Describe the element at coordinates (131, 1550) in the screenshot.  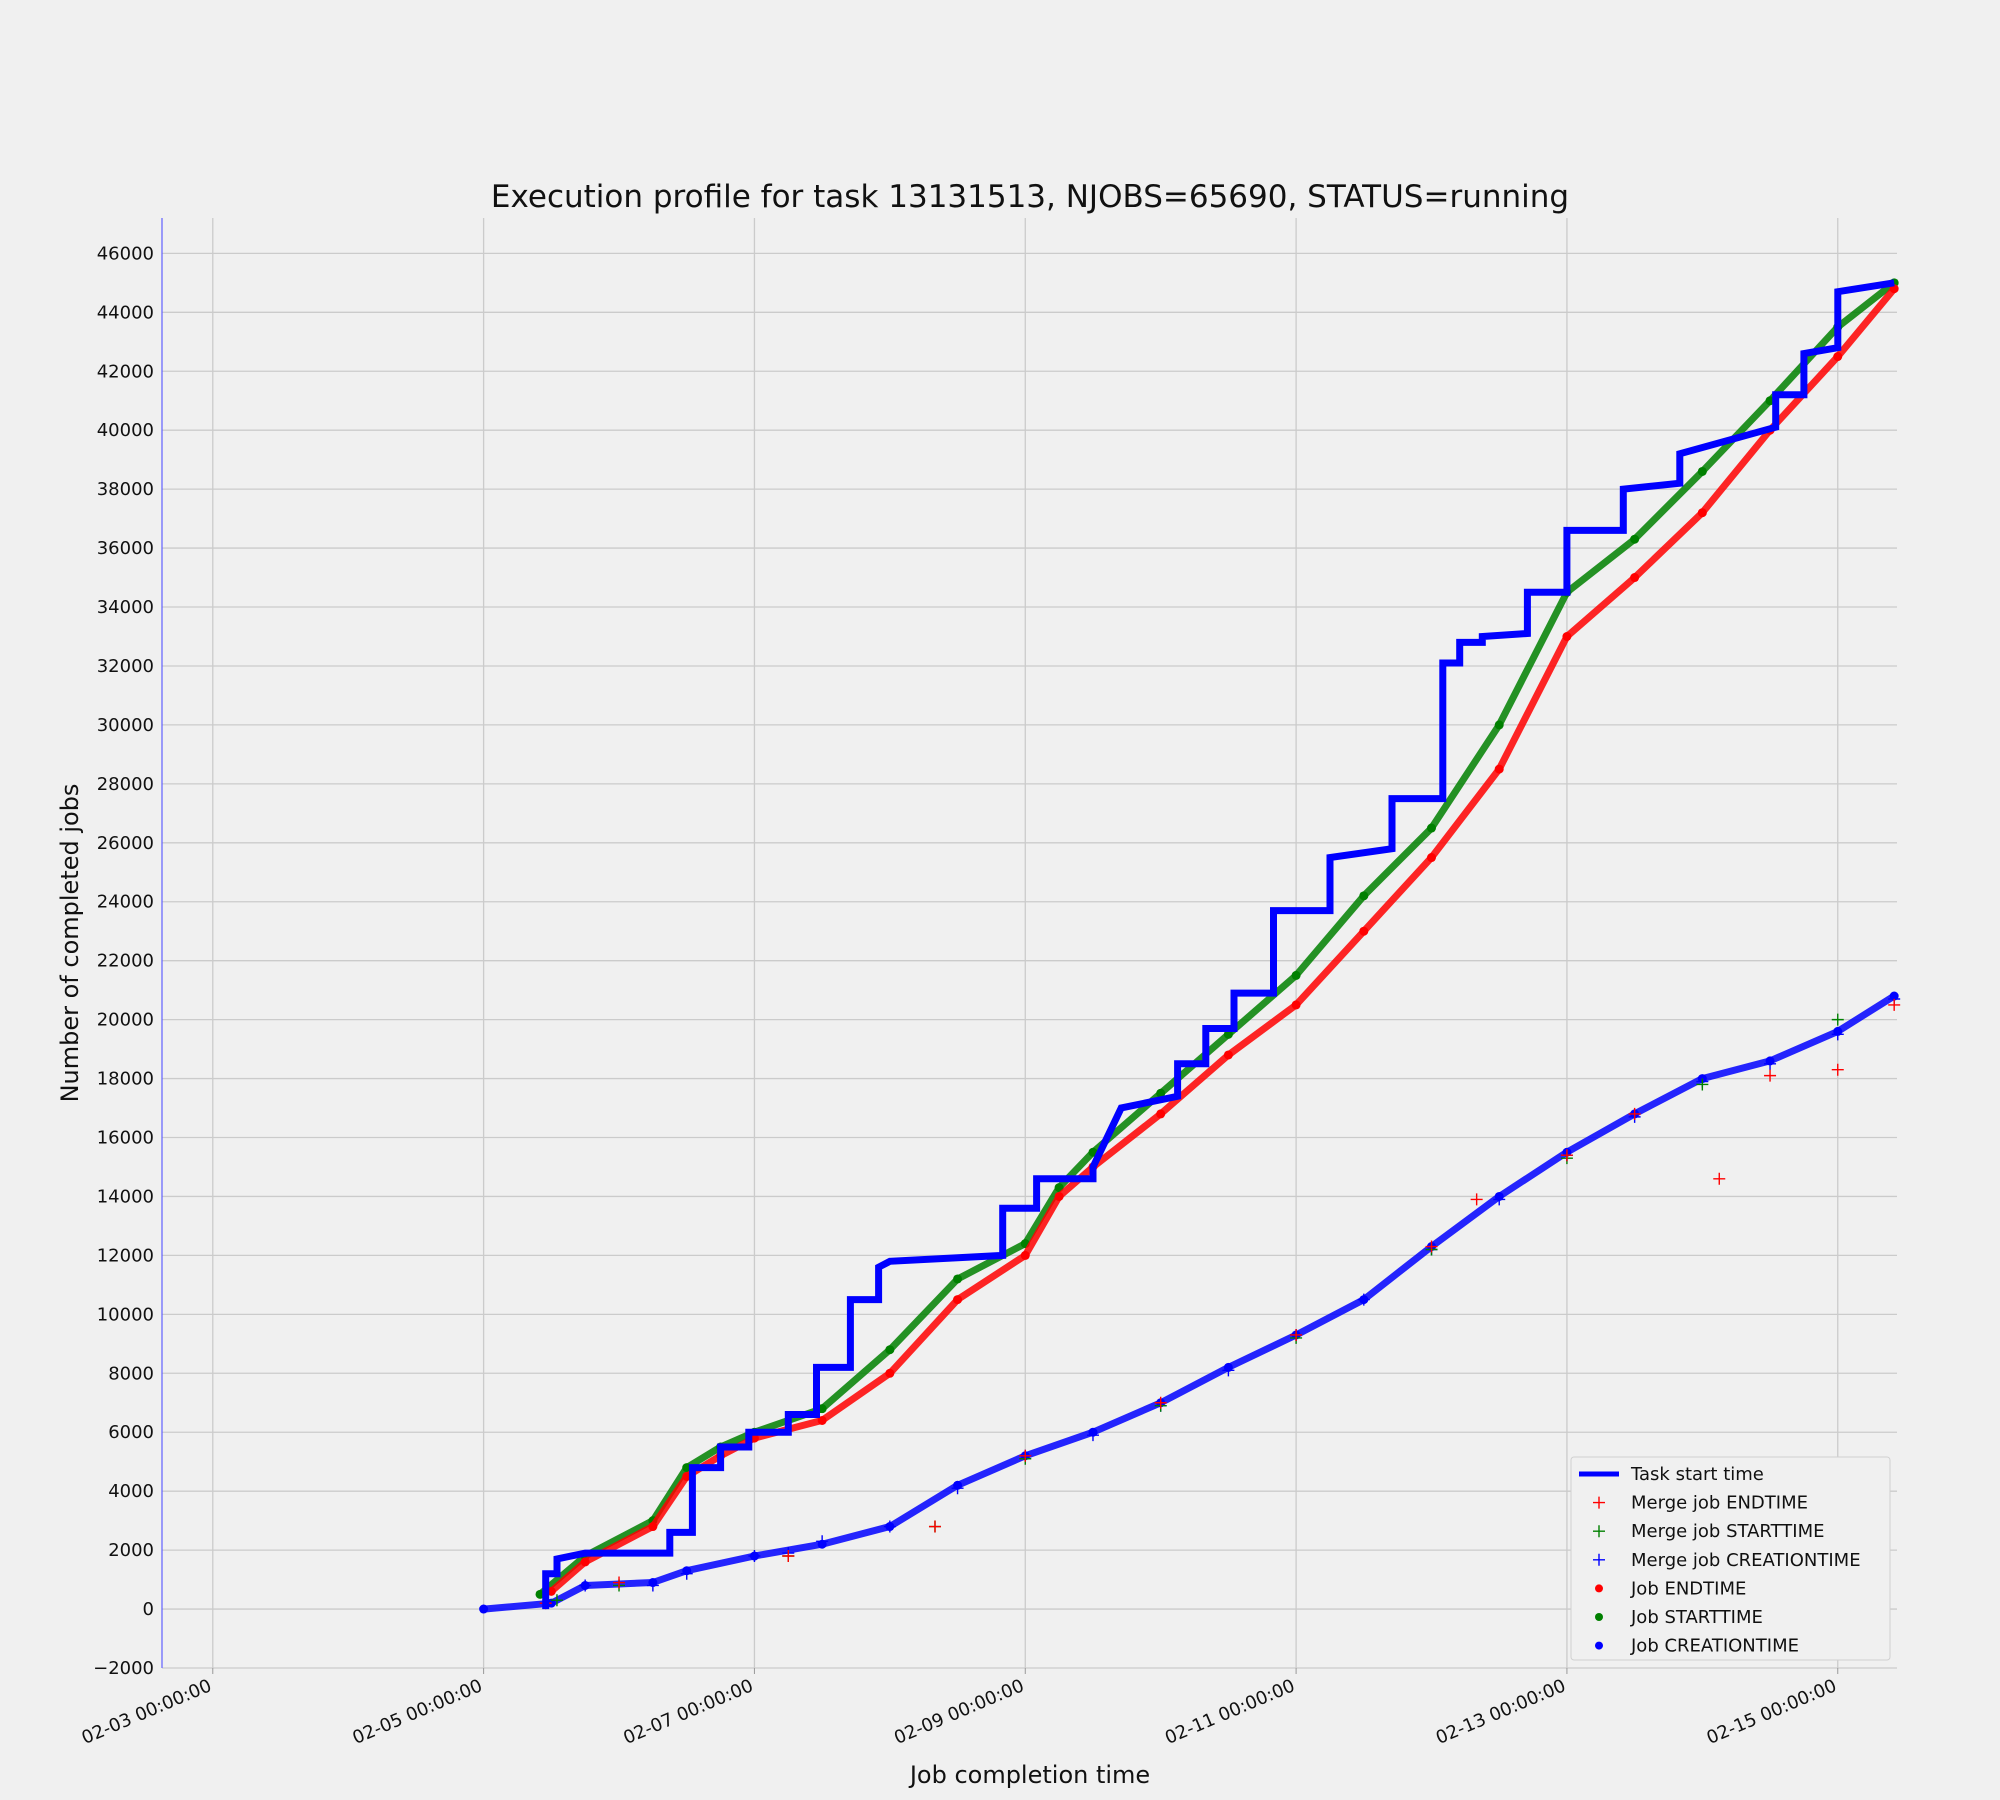
I see `y-tick-label: 2000` at that location.